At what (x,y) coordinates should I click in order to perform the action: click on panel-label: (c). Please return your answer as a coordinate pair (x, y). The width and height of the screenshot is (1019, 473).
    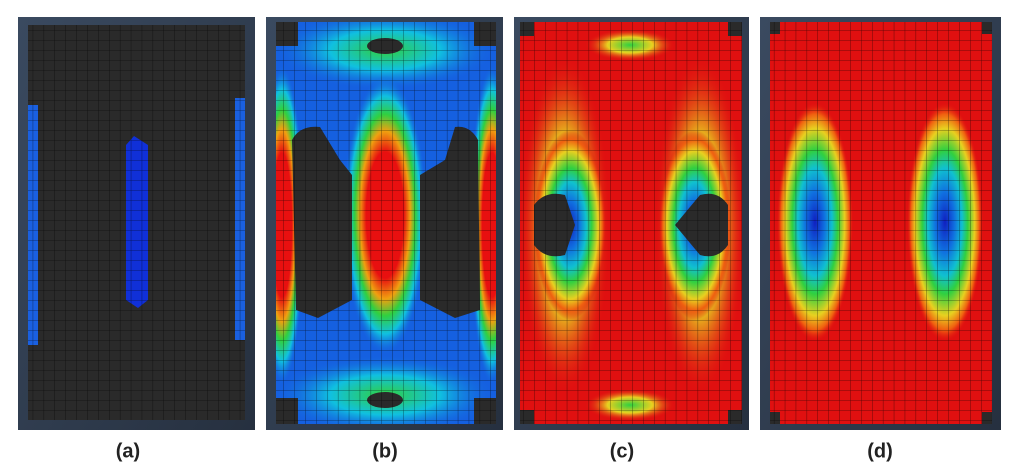
    Looking at the image, I should click on (622, 451).